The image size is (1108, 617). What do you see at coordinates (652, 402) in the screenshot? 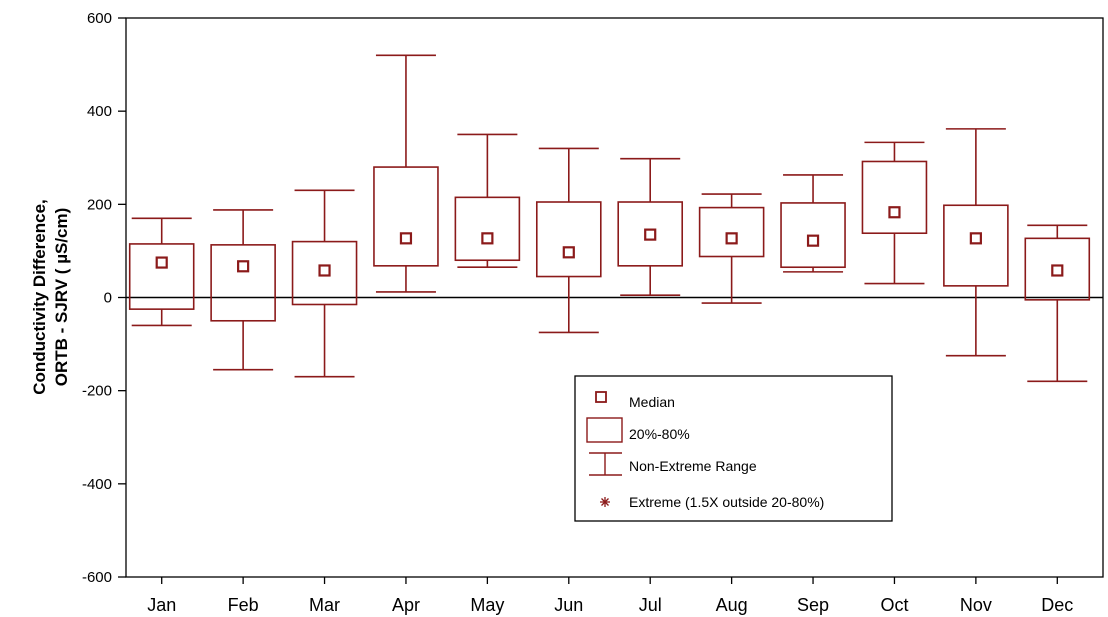
I see `legend-median-label: Median` at bounding box center [652, 402].